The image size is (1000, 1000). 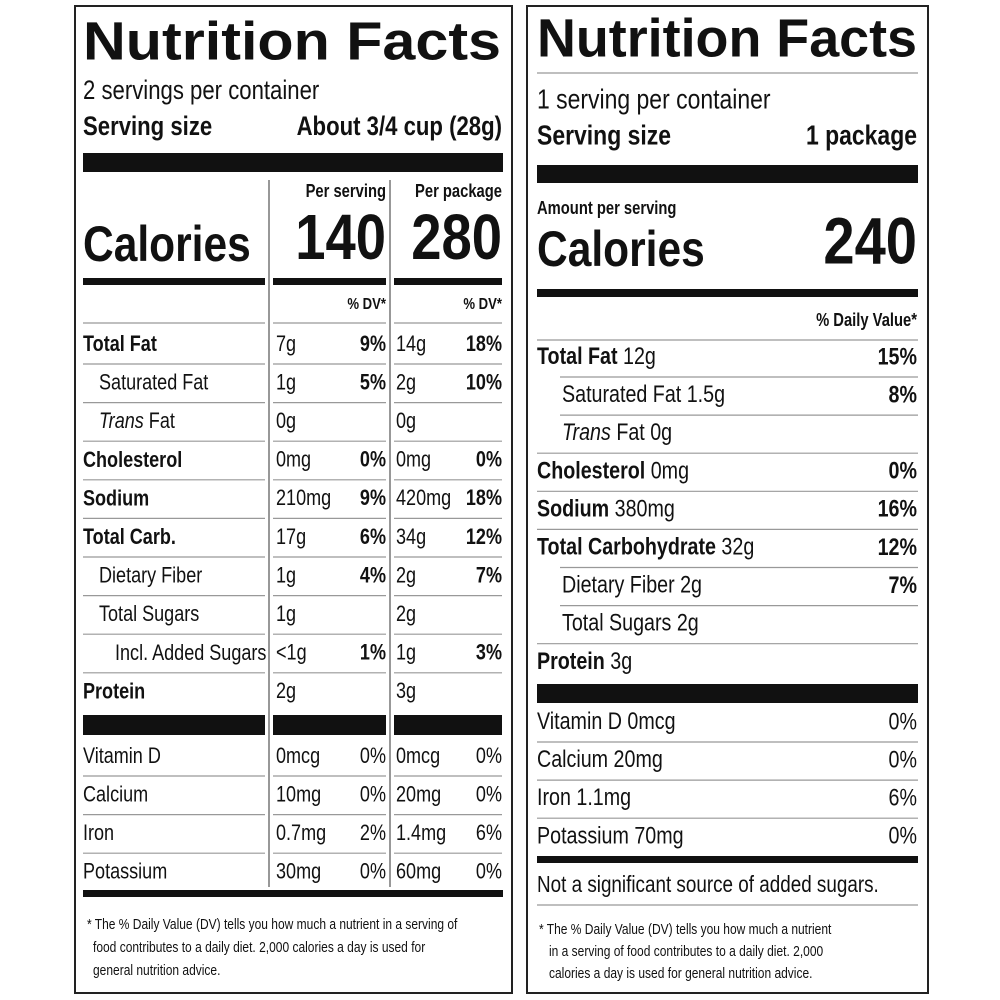 What do you see at coordinates (484, 381) in the screenshot?
I see `daily-value: 10%` at bounding box center [484, 381].